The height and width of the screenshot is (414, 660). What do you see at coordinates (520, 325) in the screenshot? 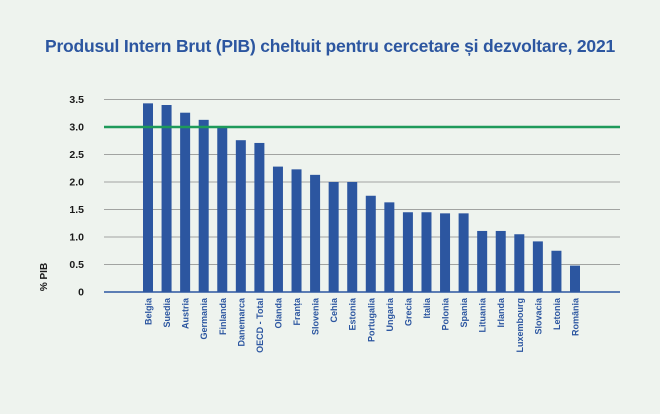
I see `x-tick-label: Luxembourg` at bounding box center [520, 325].